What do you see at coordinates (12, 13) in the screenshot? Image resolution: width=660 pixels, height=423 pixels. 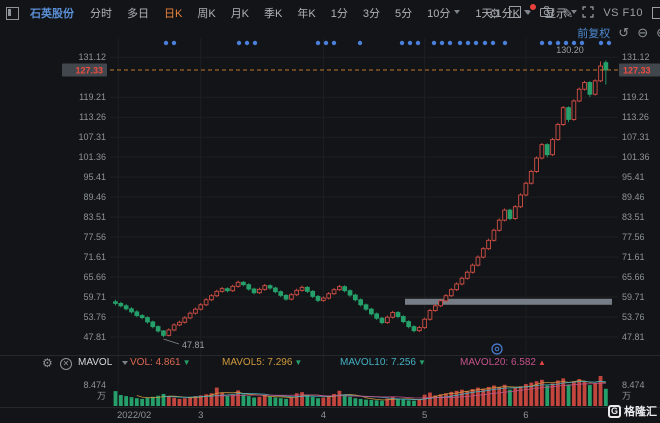 I see `window-layout-icon` at bounding box center [12, 13].